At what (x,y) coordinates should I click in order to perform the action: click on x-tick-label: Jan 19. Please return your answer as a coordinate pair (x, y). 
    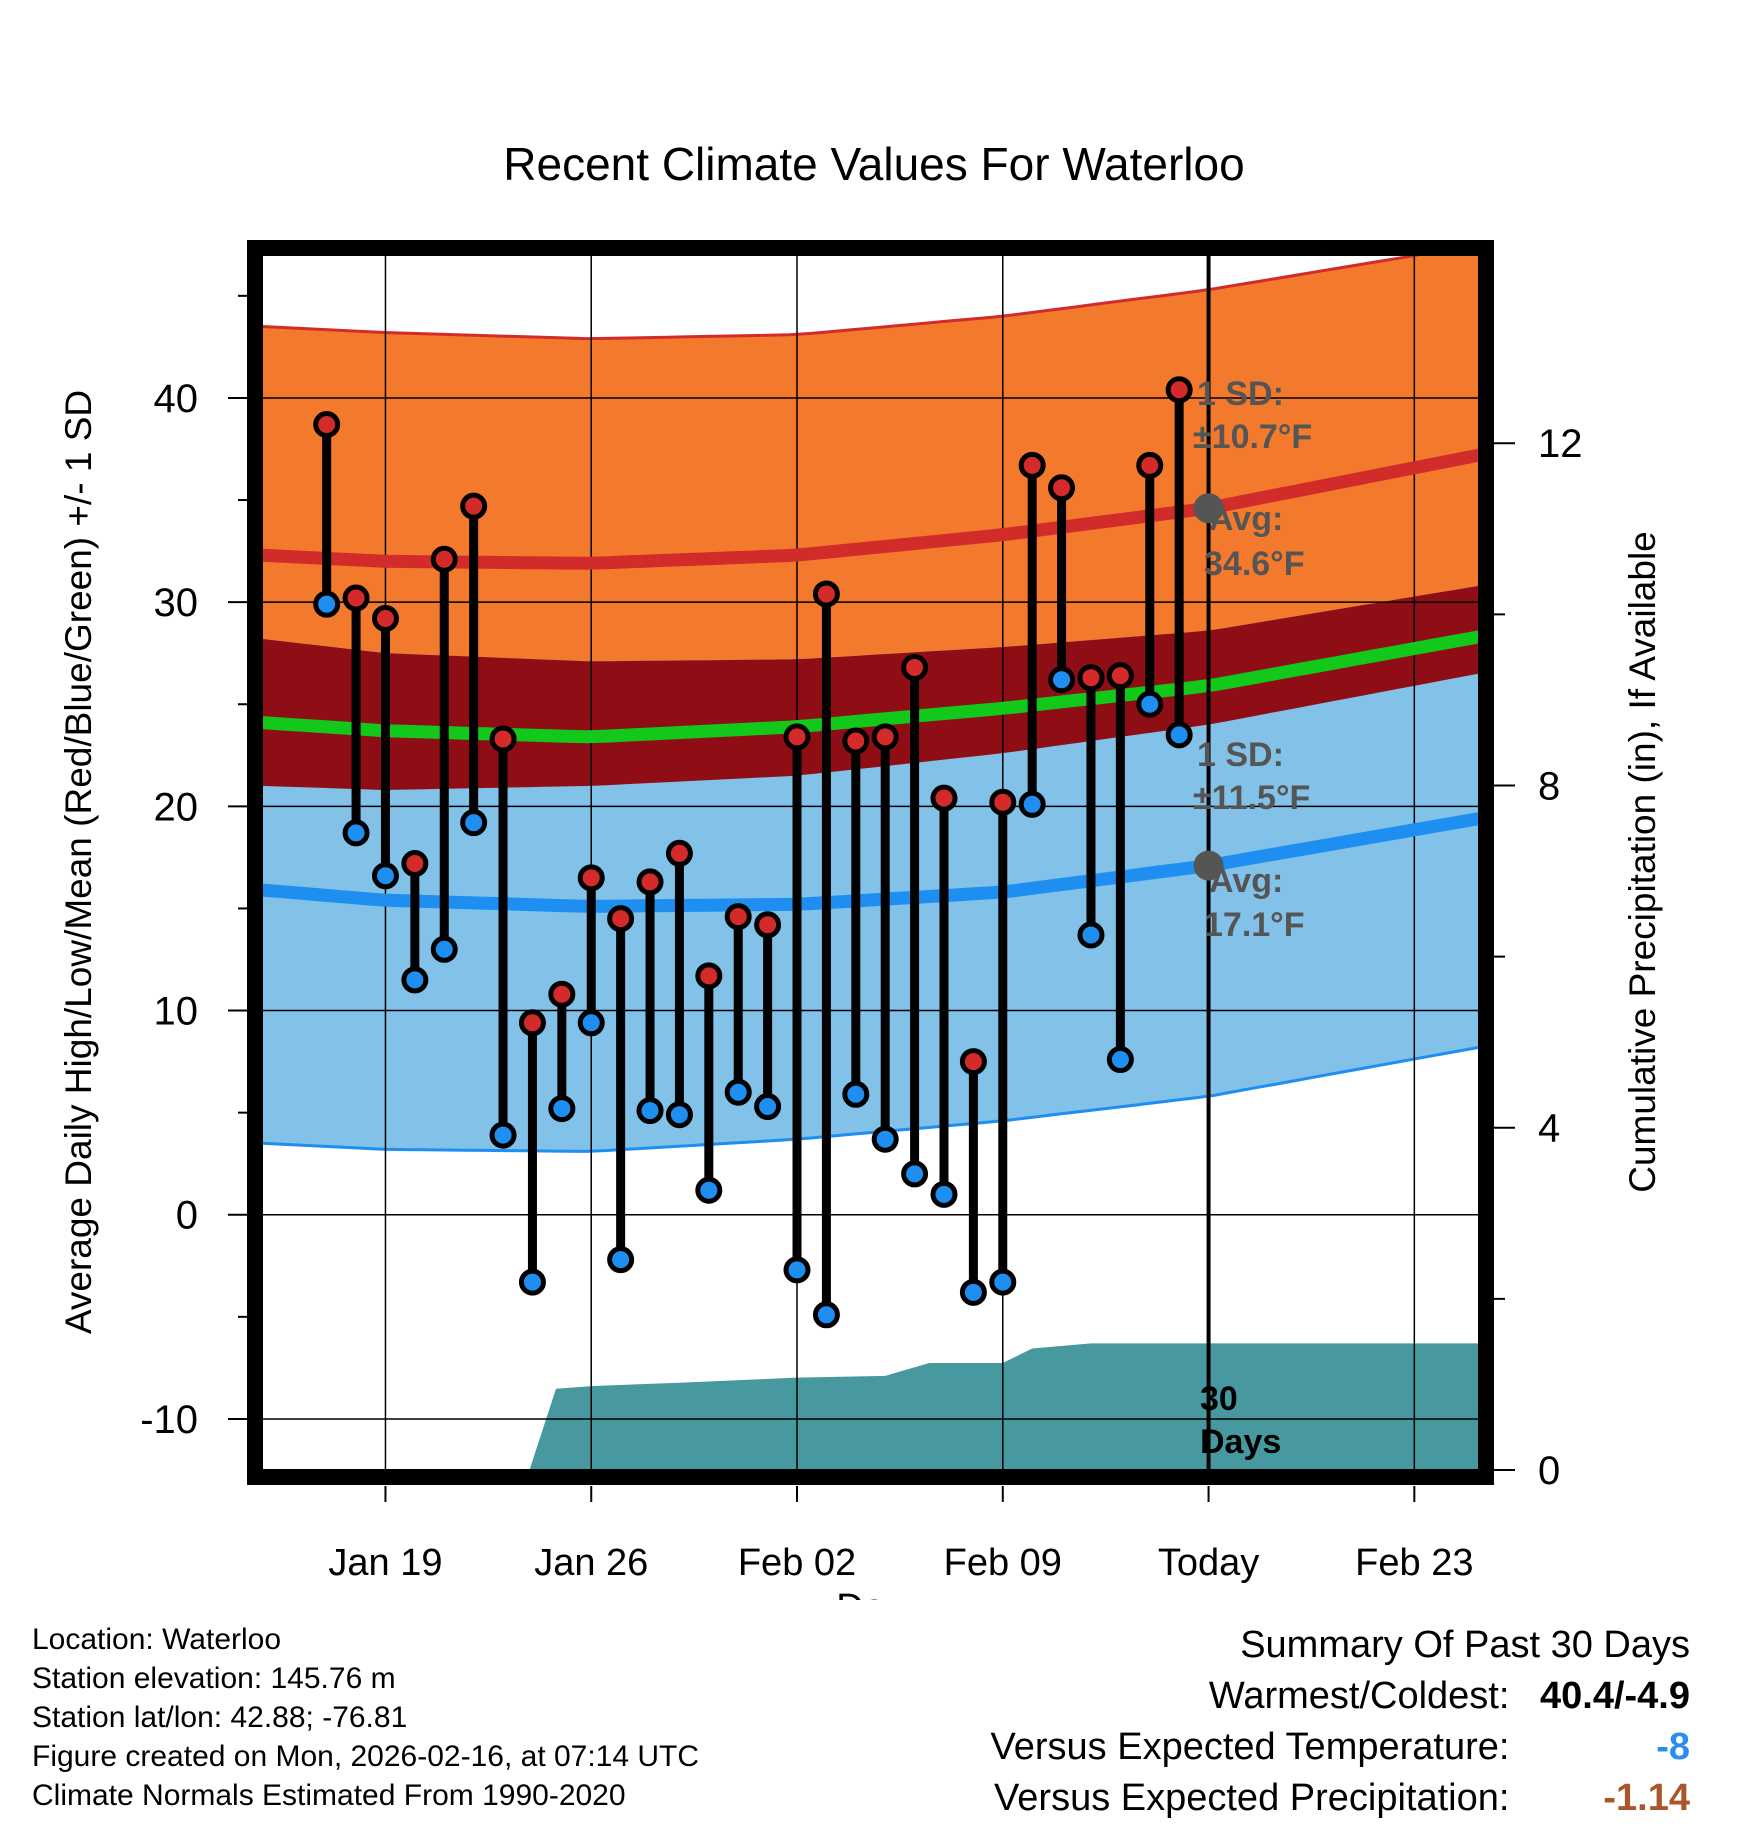
    Looking at the image, I should click on (385, 1563).